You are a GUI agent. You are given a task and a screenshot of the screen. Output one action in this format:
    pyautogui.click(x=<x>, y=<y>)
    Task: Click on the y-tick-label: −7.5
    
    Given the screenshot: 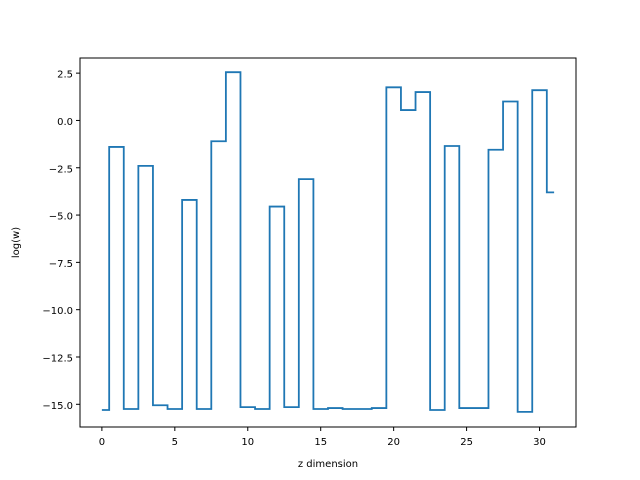 What is the action you would take?
    pyautogui.click(x=61, y=264)
    